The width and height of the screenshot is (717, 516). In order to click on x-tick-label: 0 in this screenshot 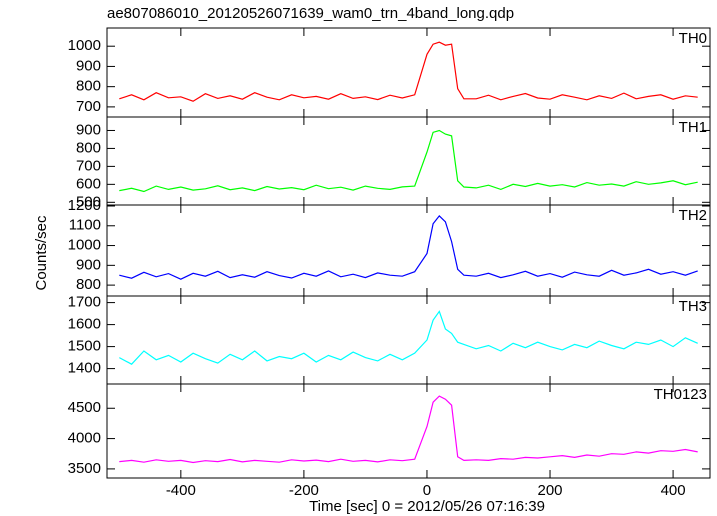, I will do `click(427, 490)`.